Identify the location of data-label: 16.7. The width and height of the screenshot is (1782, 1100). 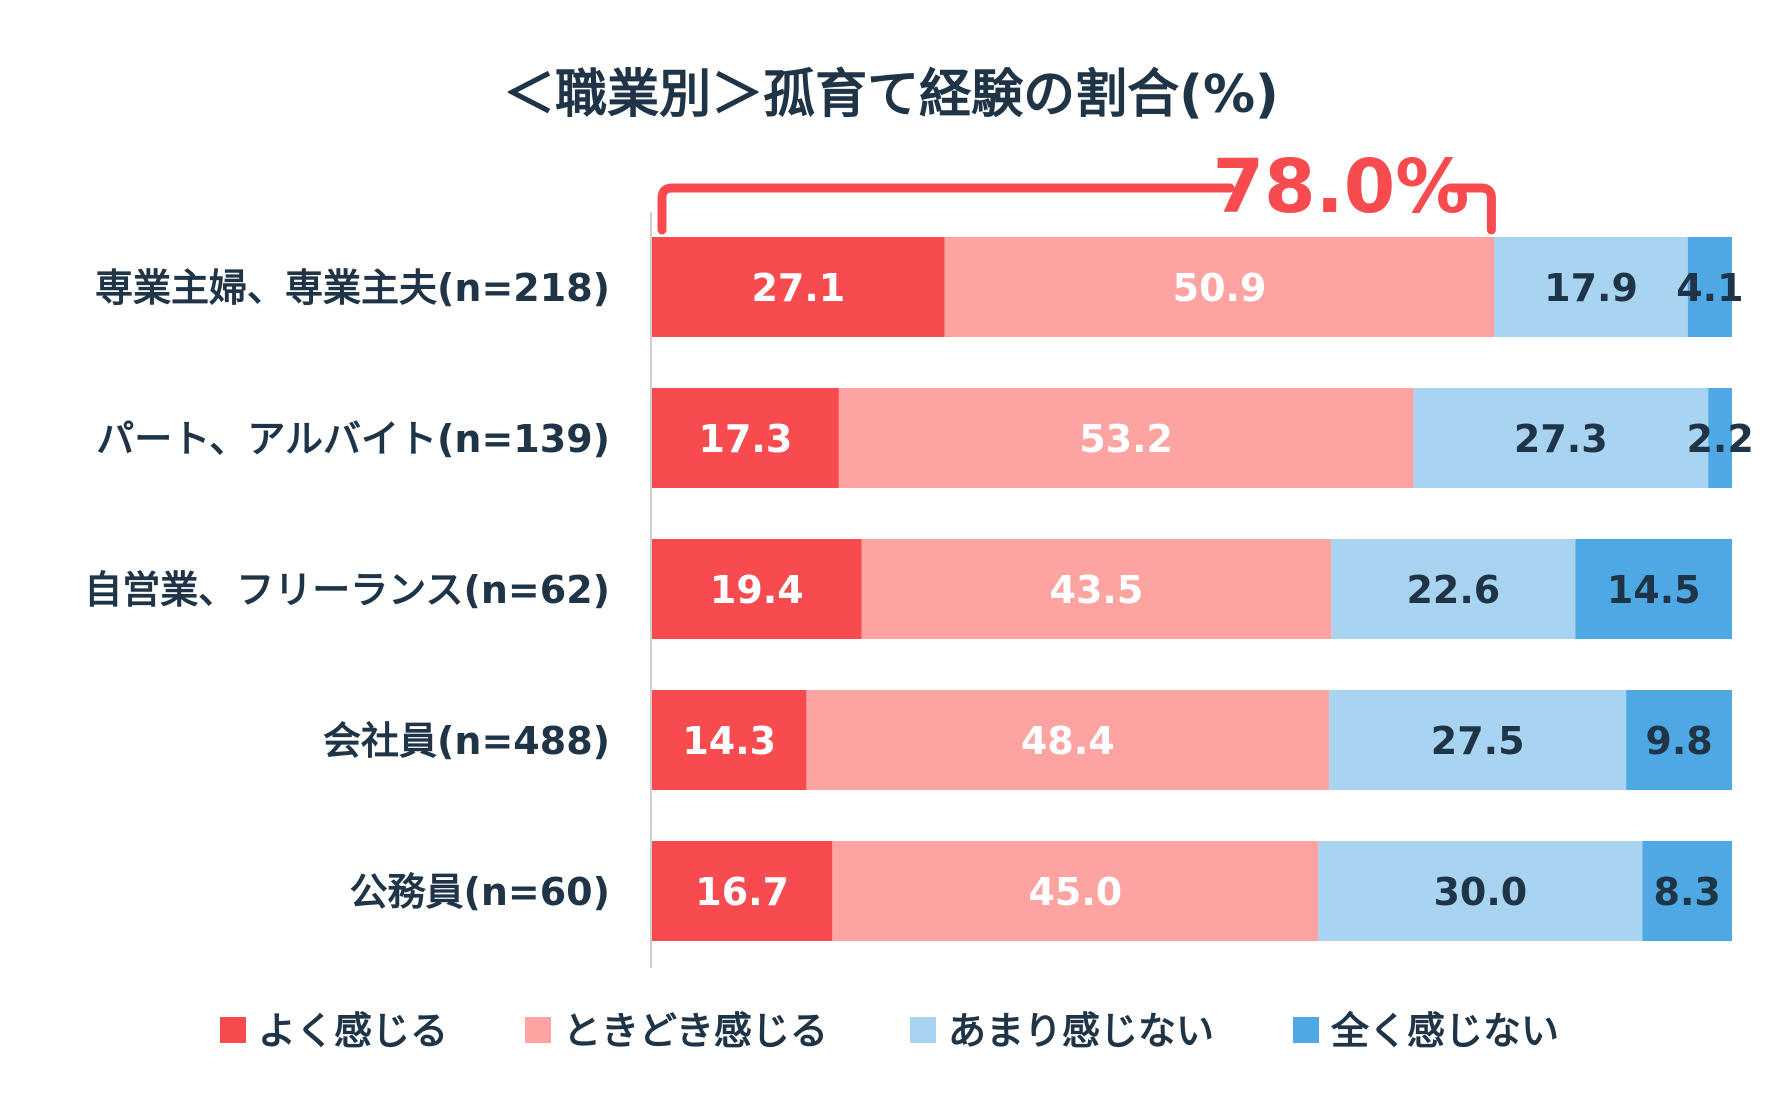
(742, 892).